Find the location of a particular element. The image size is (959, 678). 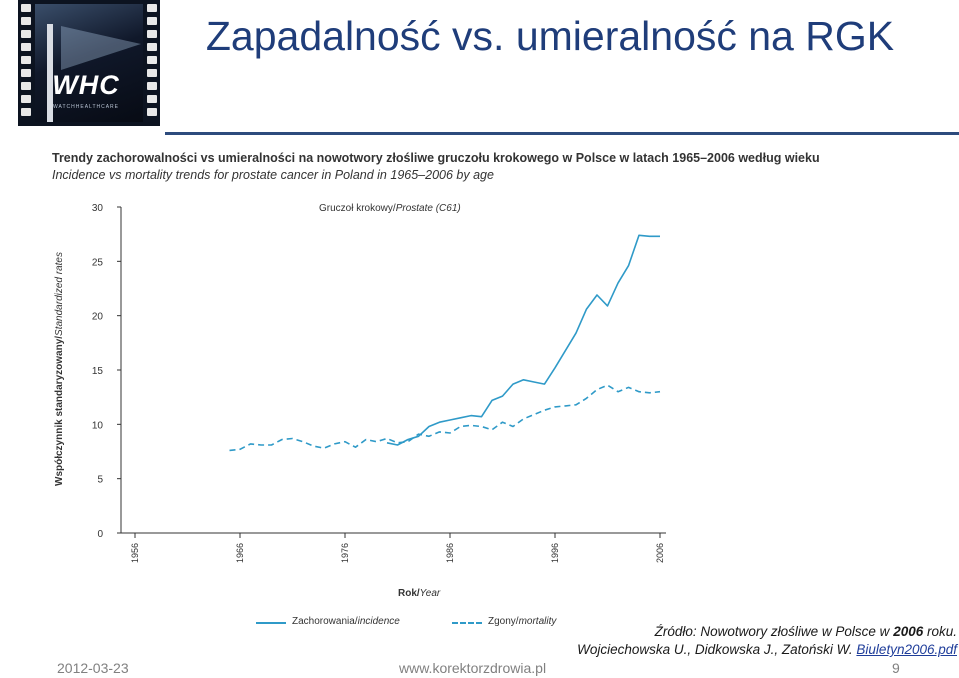

mortality-series-line is located at coordinates (445, 418).